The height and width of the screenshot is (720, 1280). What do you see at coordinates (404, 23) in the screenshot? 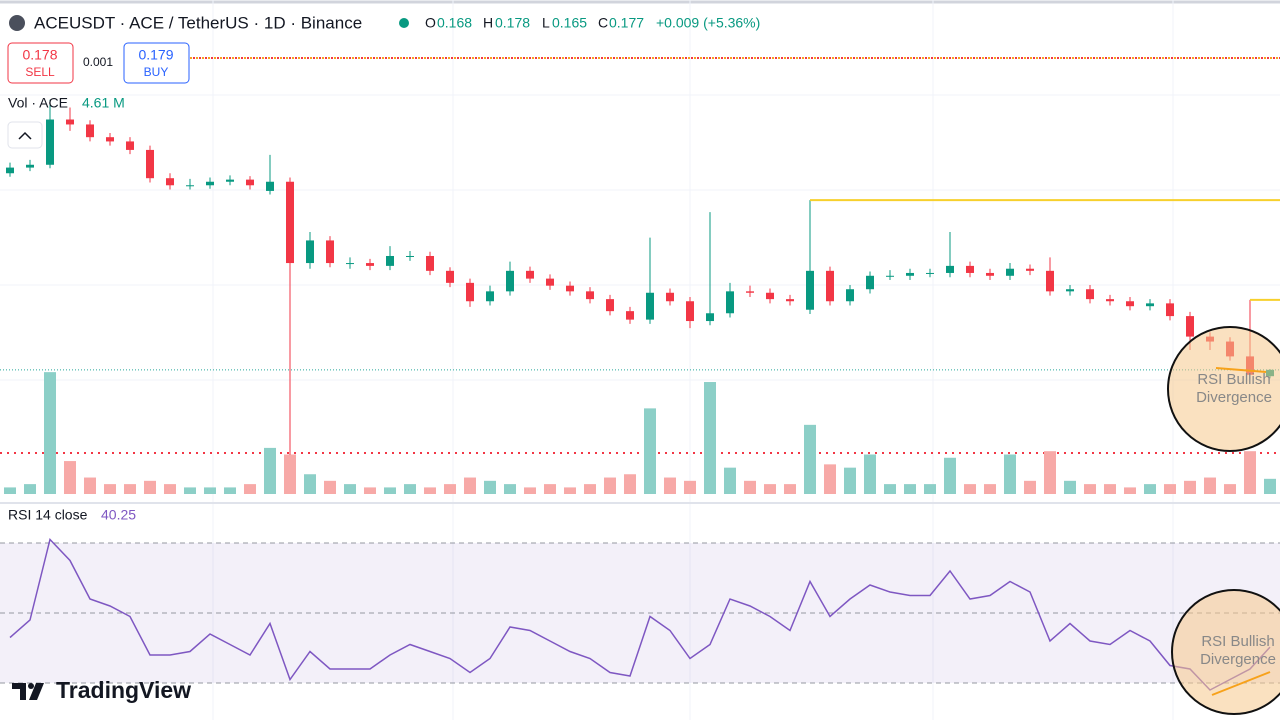
I see `status-dot` at bounding box center [404, 23].